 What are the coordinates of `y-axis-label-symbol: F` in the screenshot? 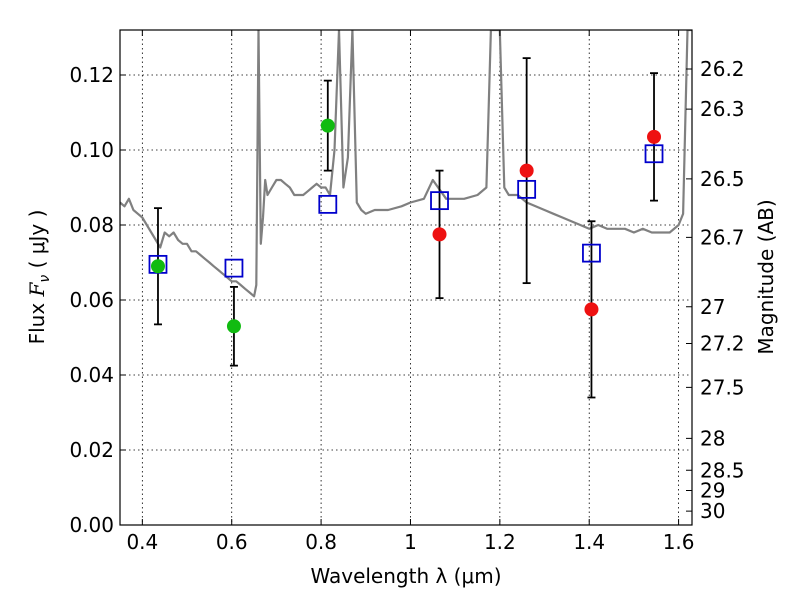 It's located at (37, 289).